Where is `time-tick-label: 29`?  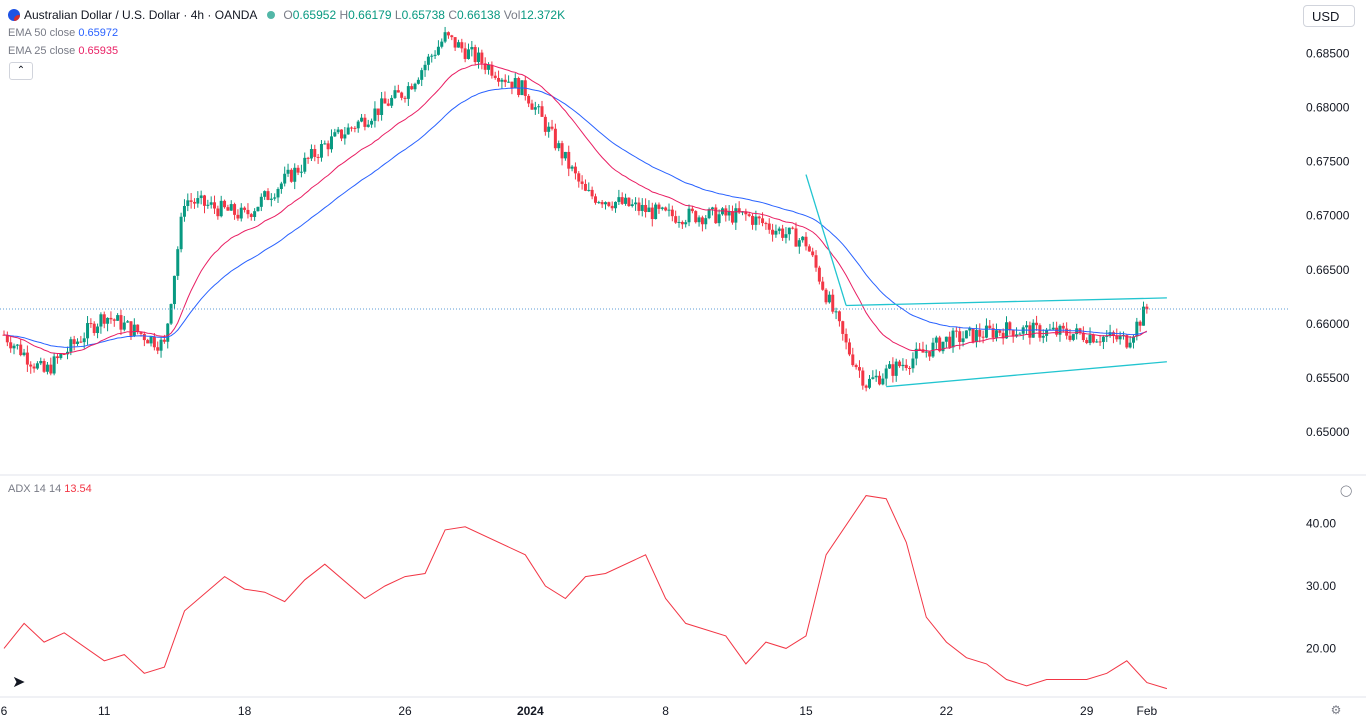 time-tick-label: 29 is located at coordinates (1087, 711).